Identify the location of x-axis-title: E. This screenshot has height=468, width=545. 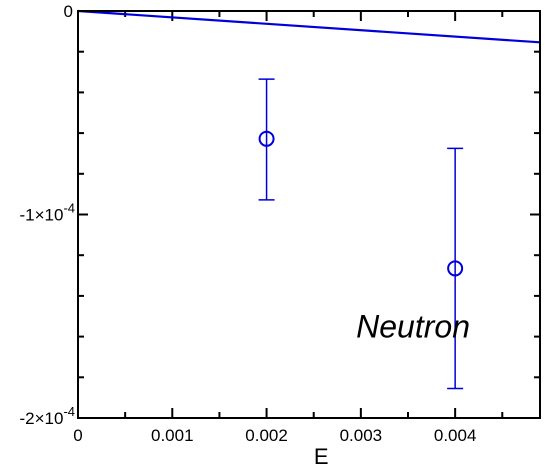
(321, 456).